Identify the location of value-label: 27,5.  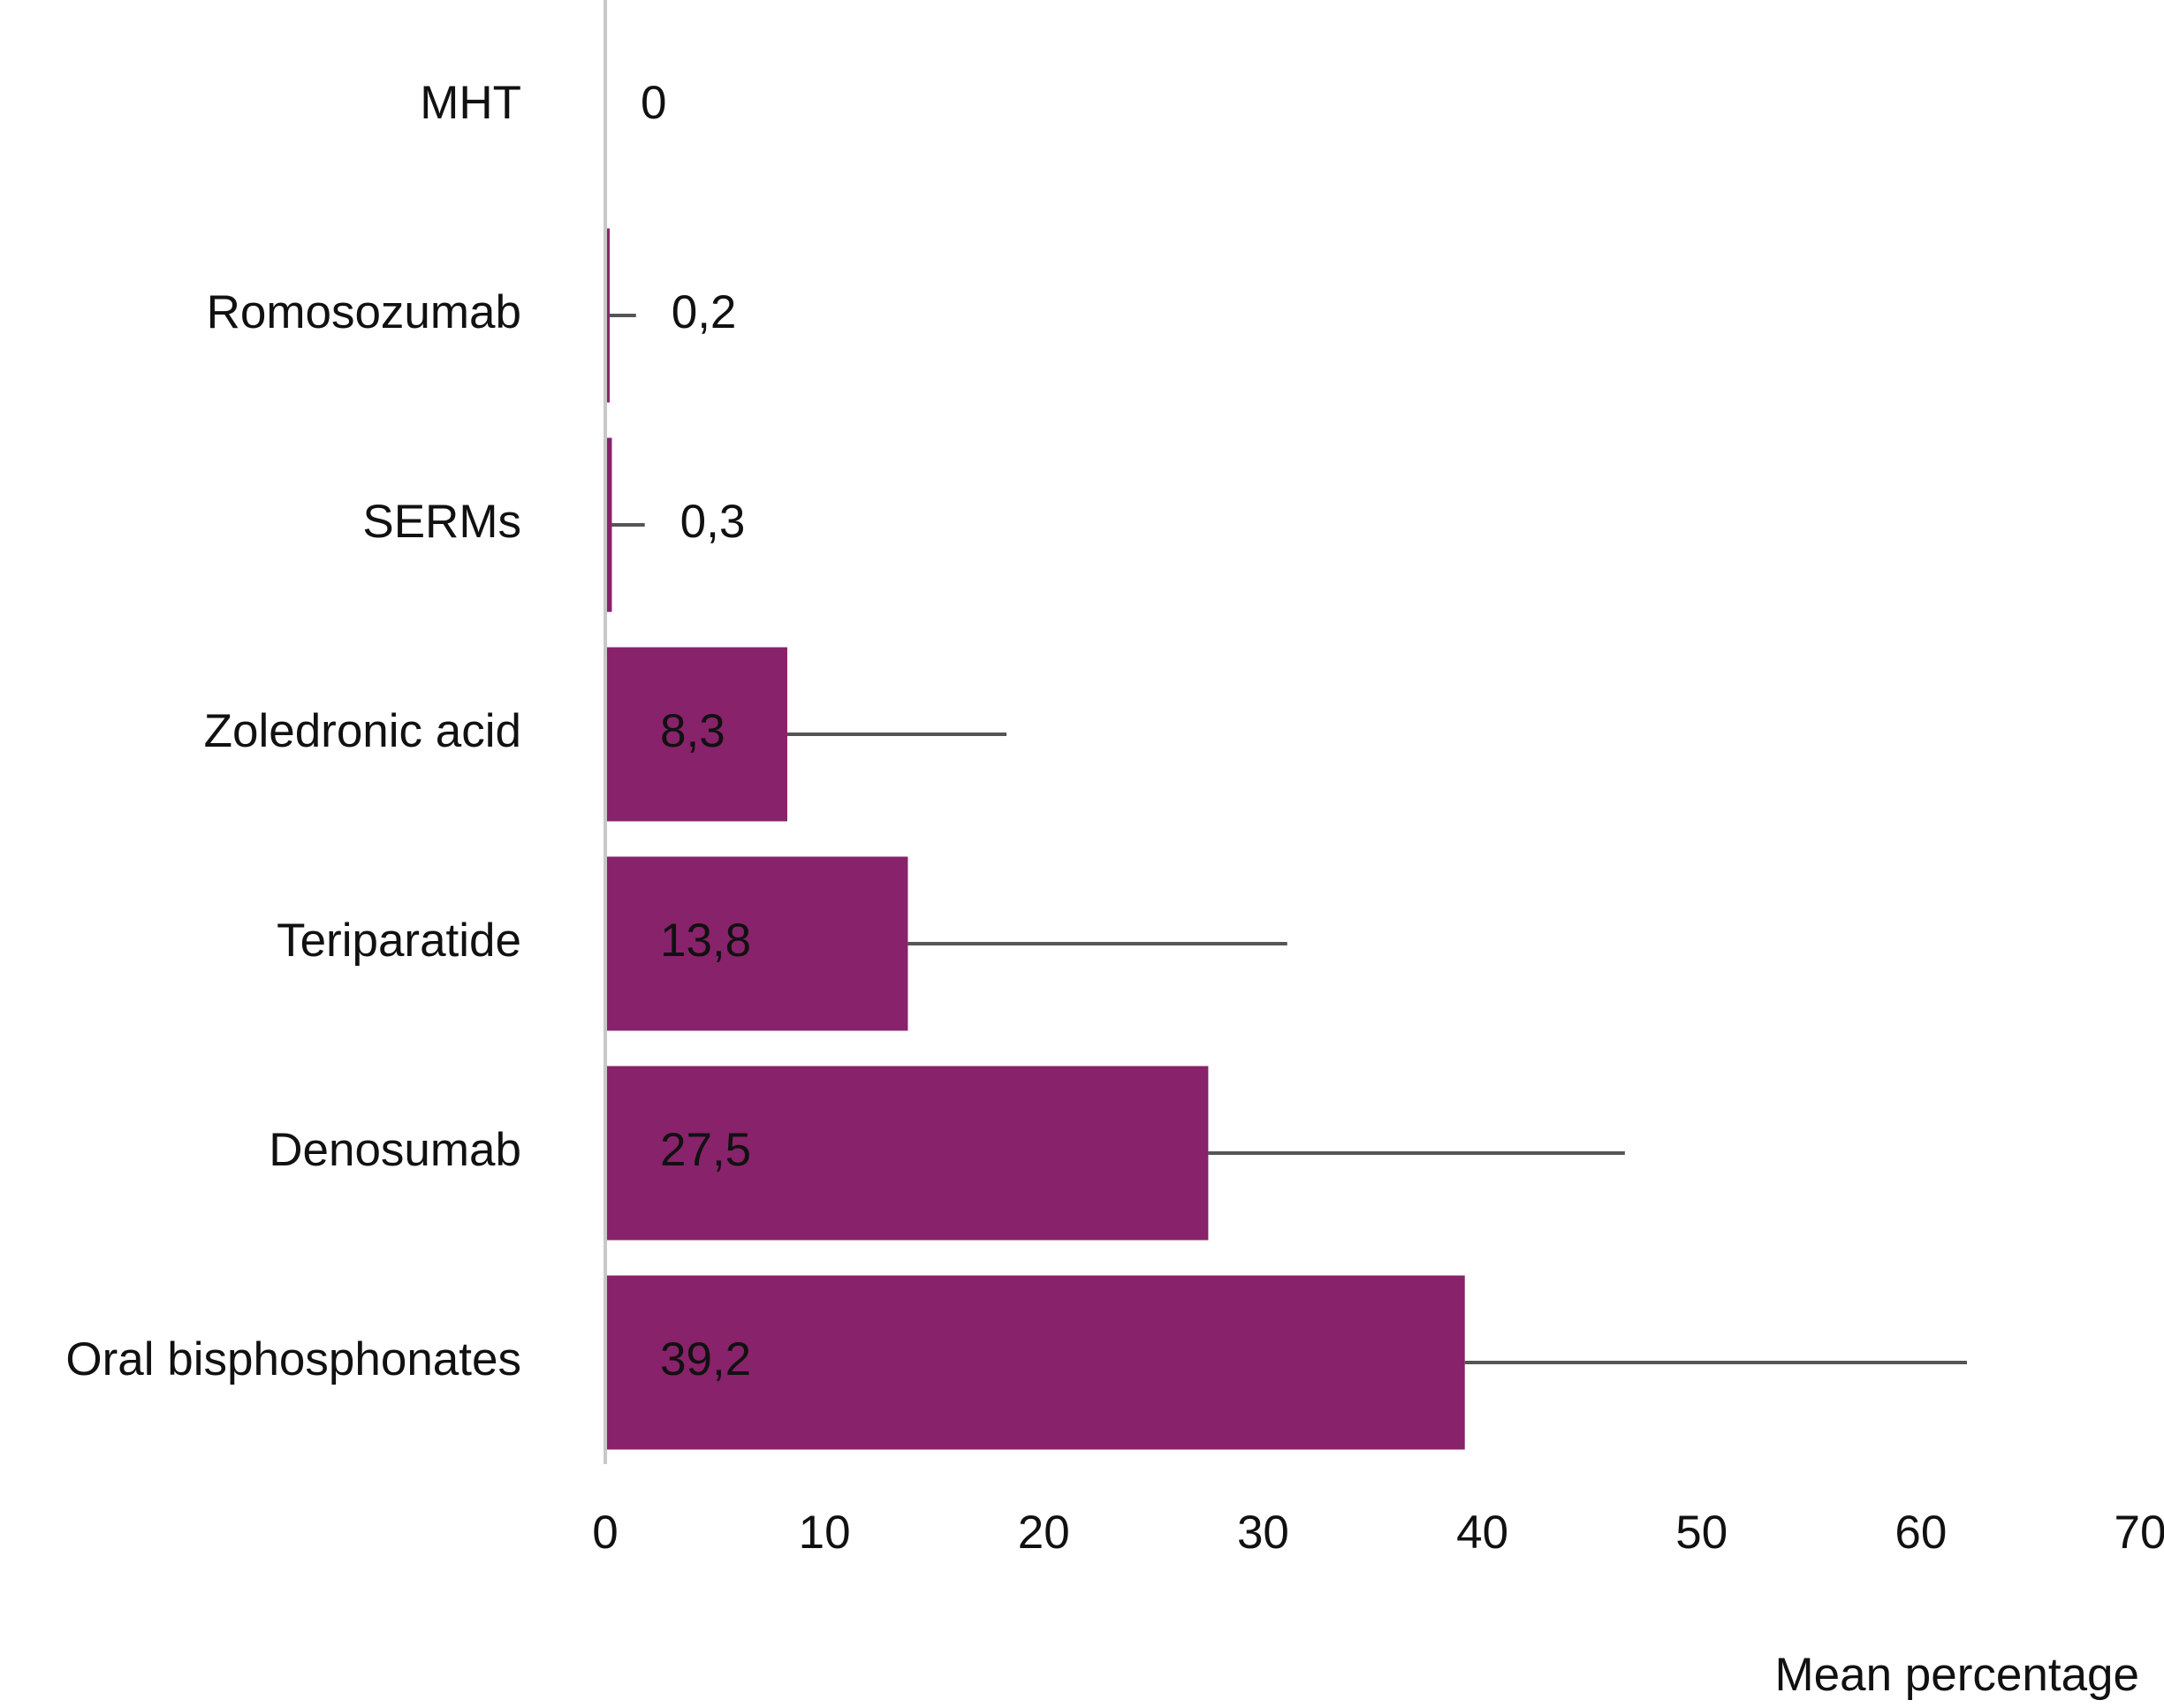
(705, 1150).